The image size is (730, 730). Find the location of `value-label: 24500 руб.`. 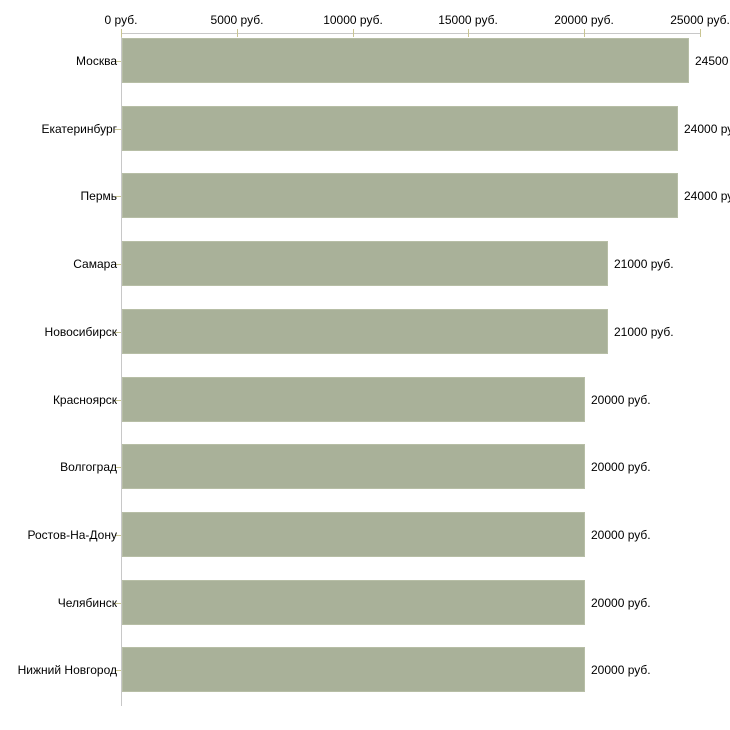

value-label: 24500 руб. is located at coordinates (712, 61).